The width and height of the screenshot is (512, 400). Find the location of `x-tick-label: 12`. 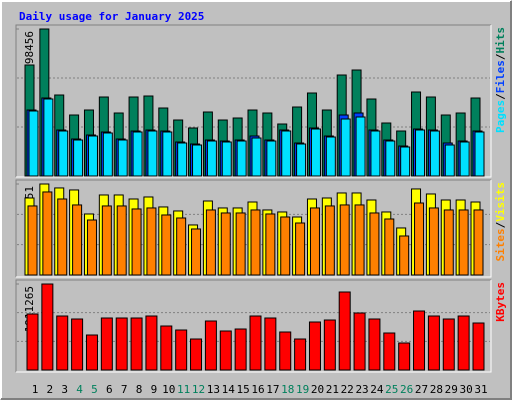

x-tick-label: 12 is located at coordinates (198, 389).